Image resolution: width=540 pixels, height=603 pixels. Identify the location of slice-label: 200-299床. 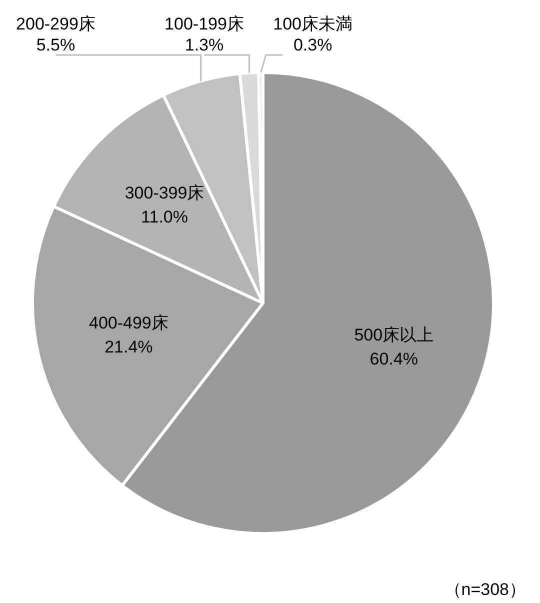
(56, 24).